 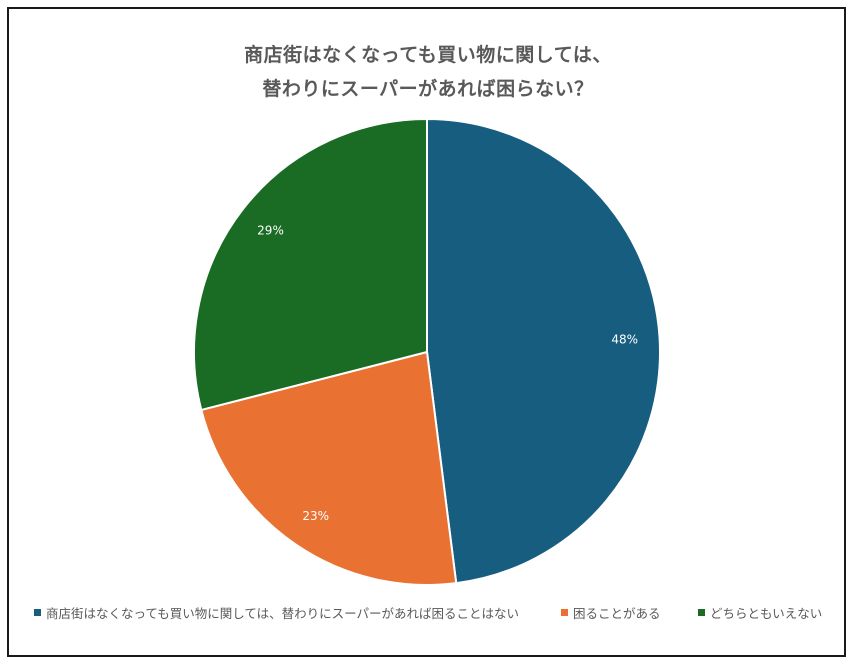 I want to click on legend-item-3: どちらともいえない, so click(x=760, y=612).